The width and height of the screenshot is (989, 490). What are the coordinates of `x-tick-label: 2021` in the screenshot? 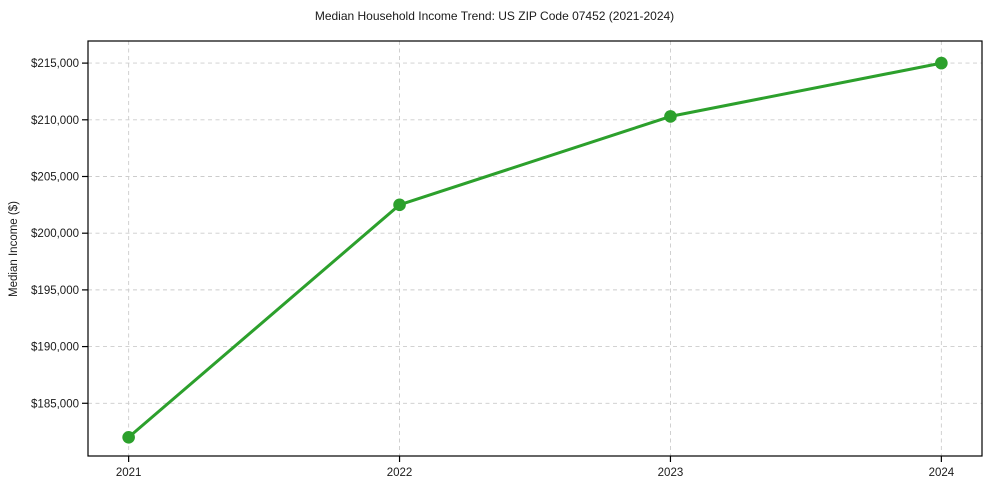 It's located at (129, 473).